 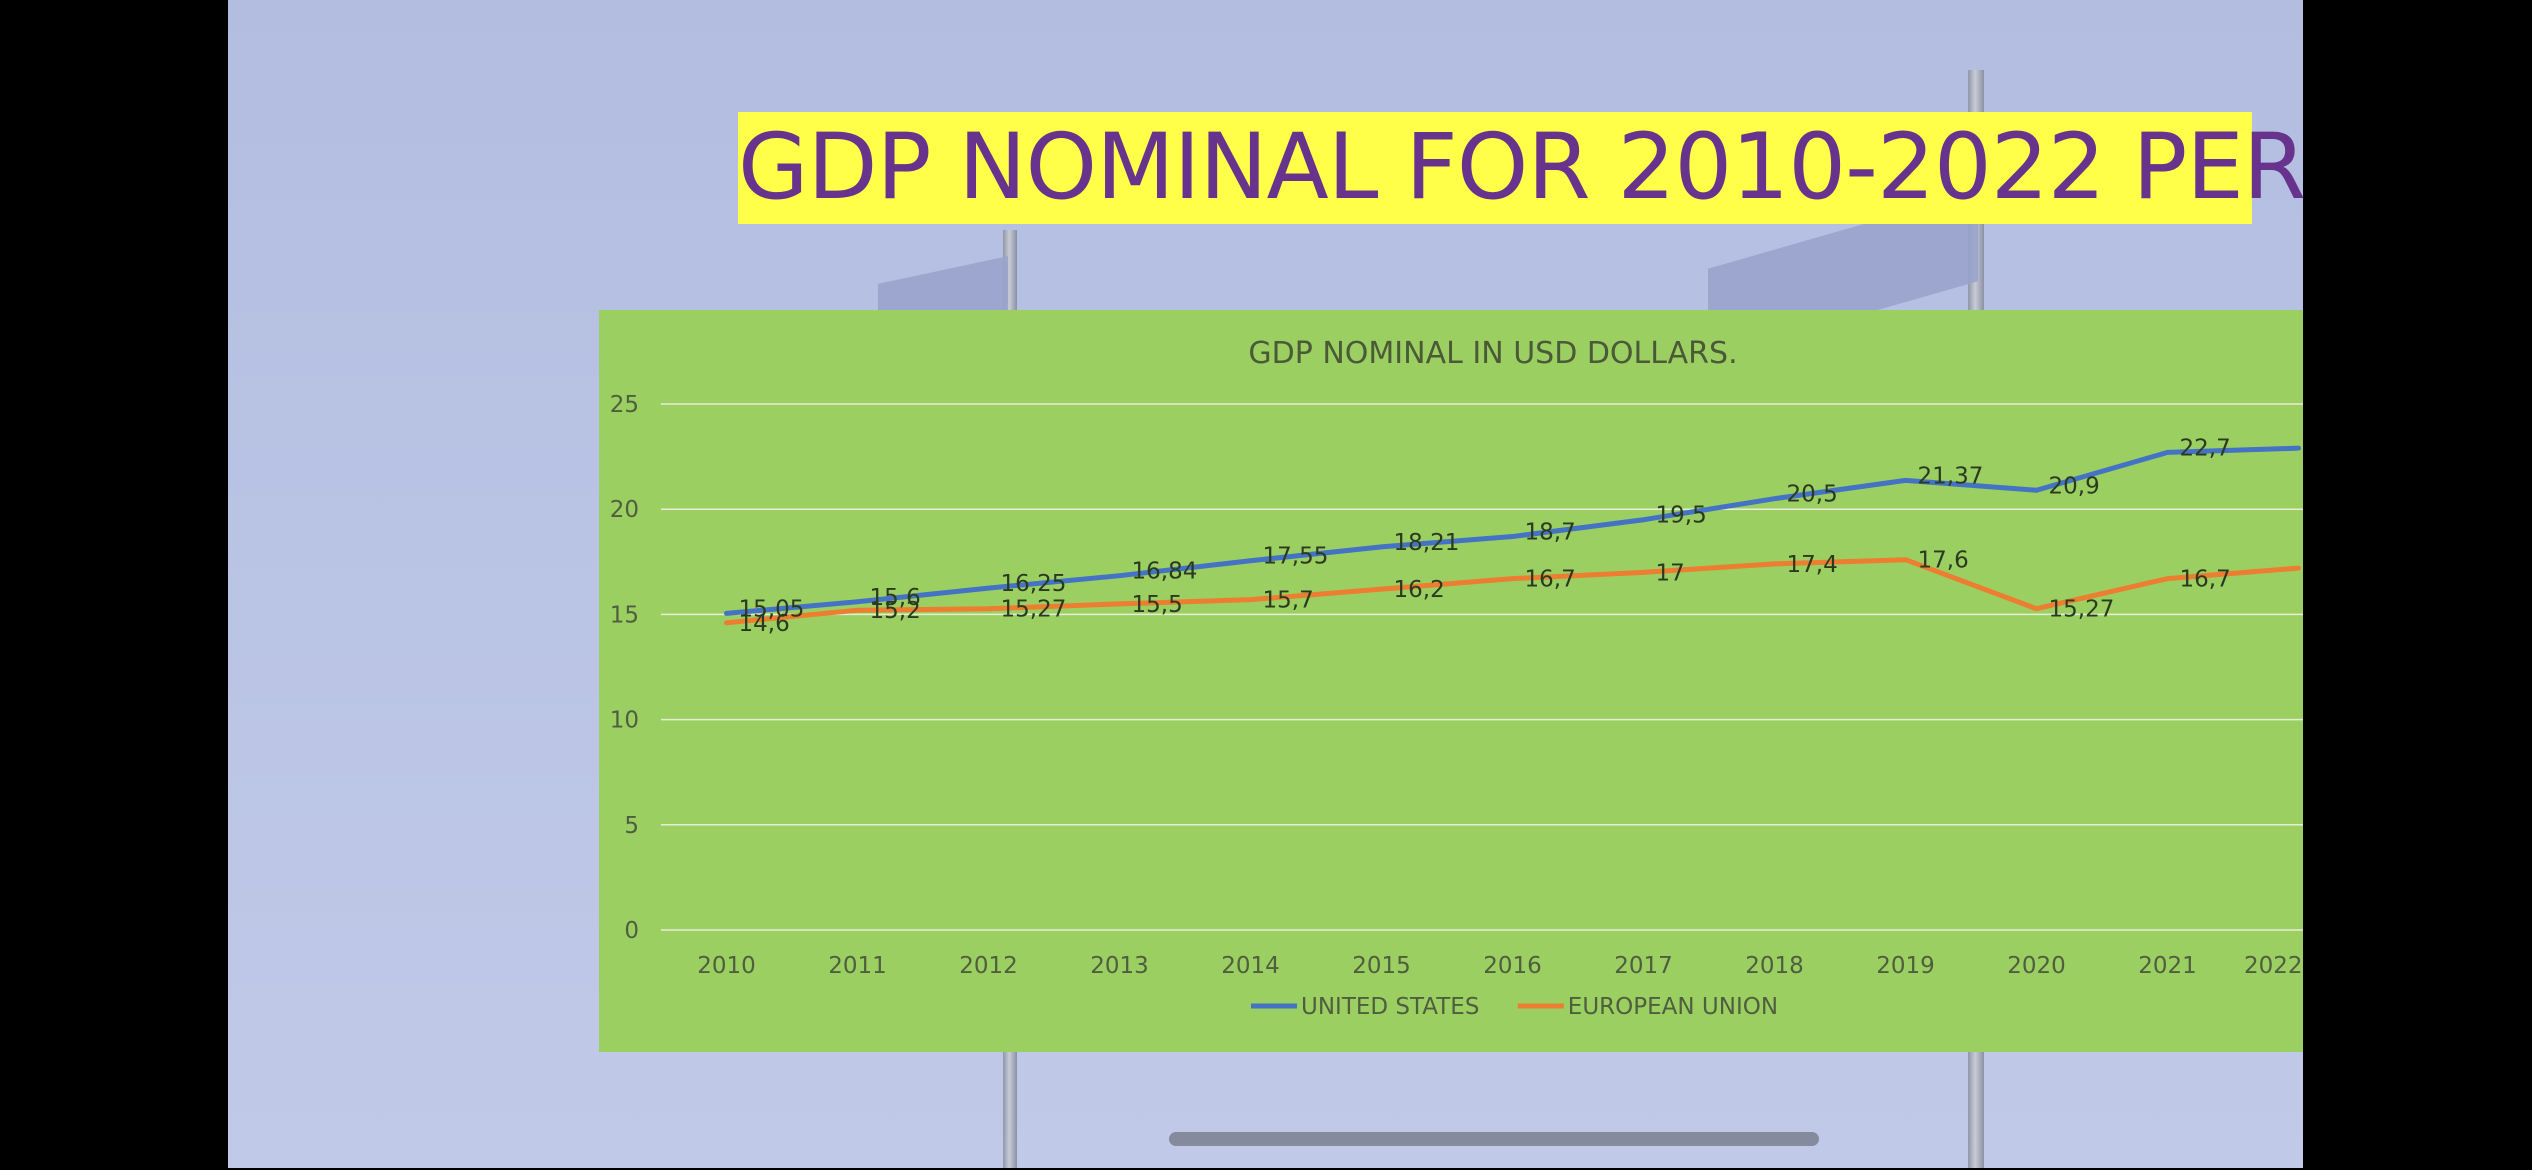 I want to click on data-label: 15,2, so click(x=895, y=611).